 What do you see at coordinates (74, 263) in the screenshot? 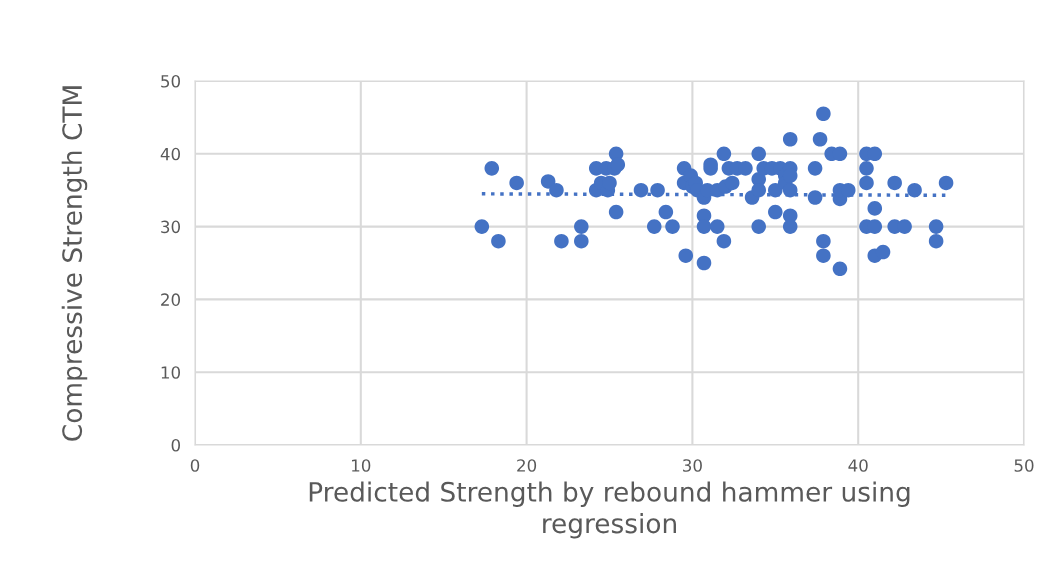
I see `y-axis-title: Compressive Strength CTM` at bounding box center [74, 263].